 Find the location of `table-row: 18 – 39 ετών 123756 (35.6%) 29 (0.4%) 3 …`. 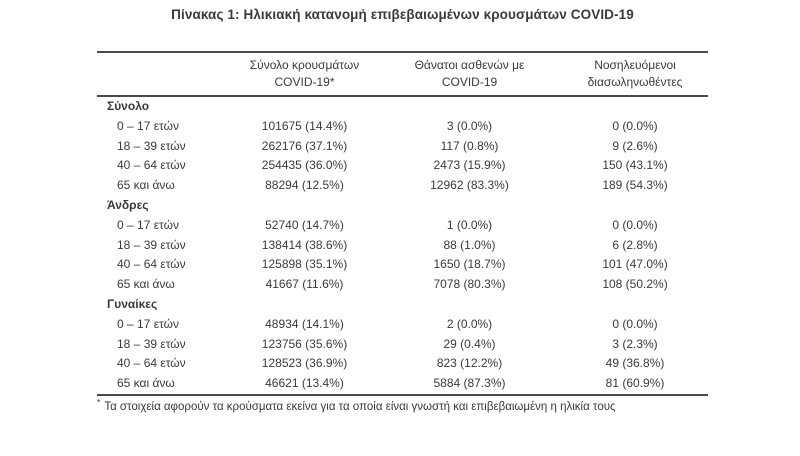

table-row: 18 – 39 ετών 123756 (35.6%) 29 (0.4%) 3 … is located at coordinates (402, 345).